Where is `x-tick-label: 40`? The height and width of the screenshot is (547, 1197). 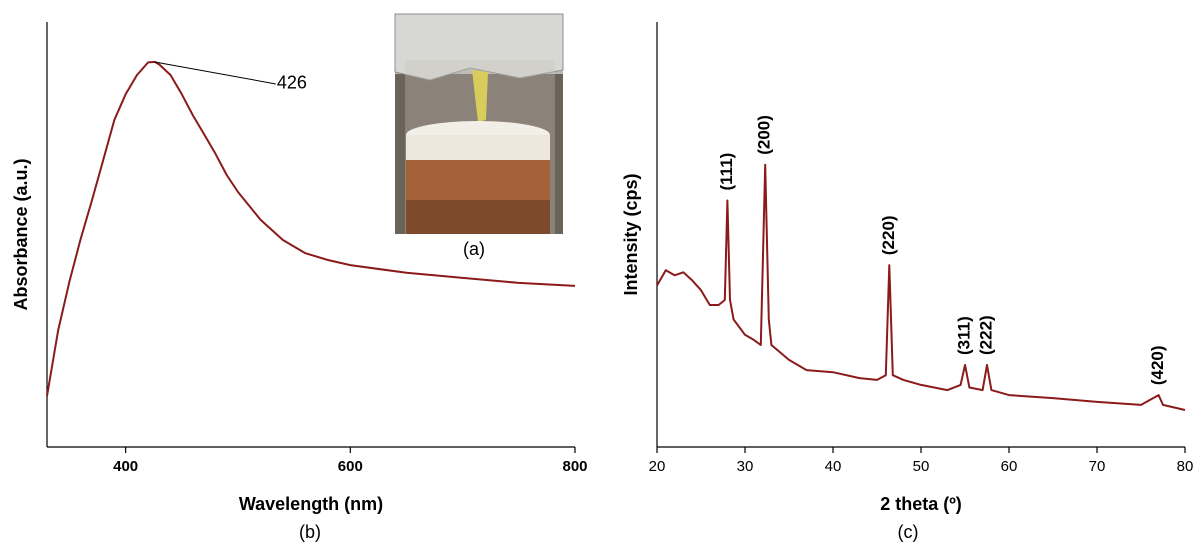
x-tick-label: 40 is located at coordinates (833, 466).